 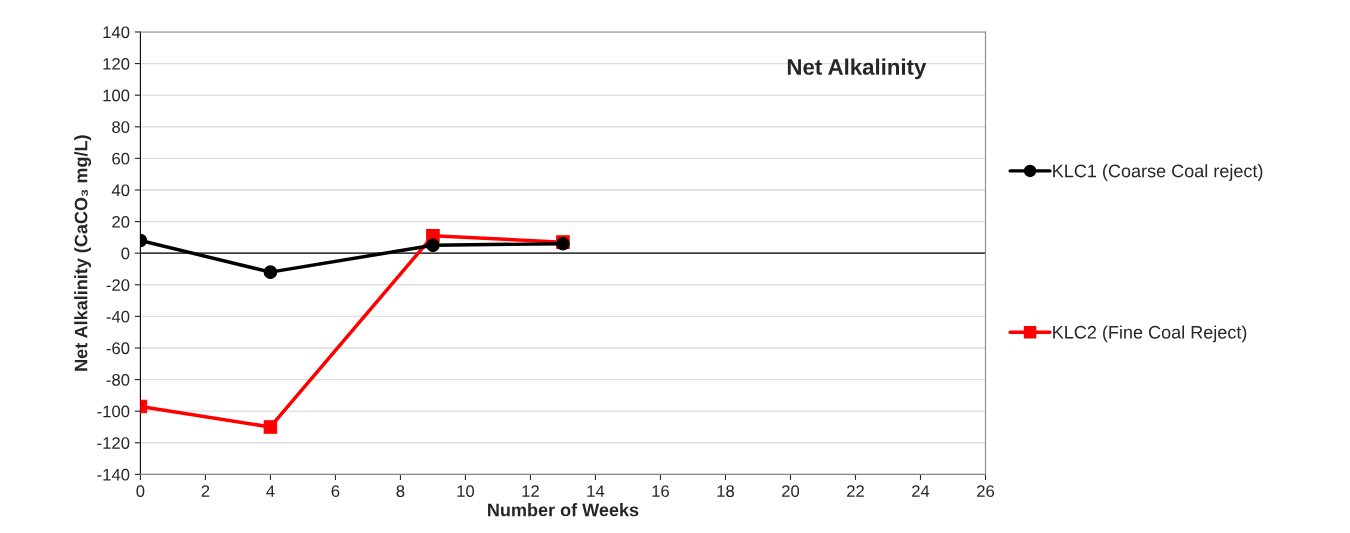 I want to click on x-tick-label: 10, so click(x=466, y=491).